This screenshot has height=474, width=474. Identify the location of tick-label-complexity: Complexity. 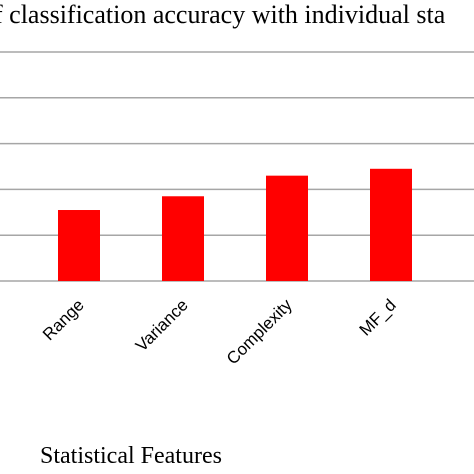
(259, 331).